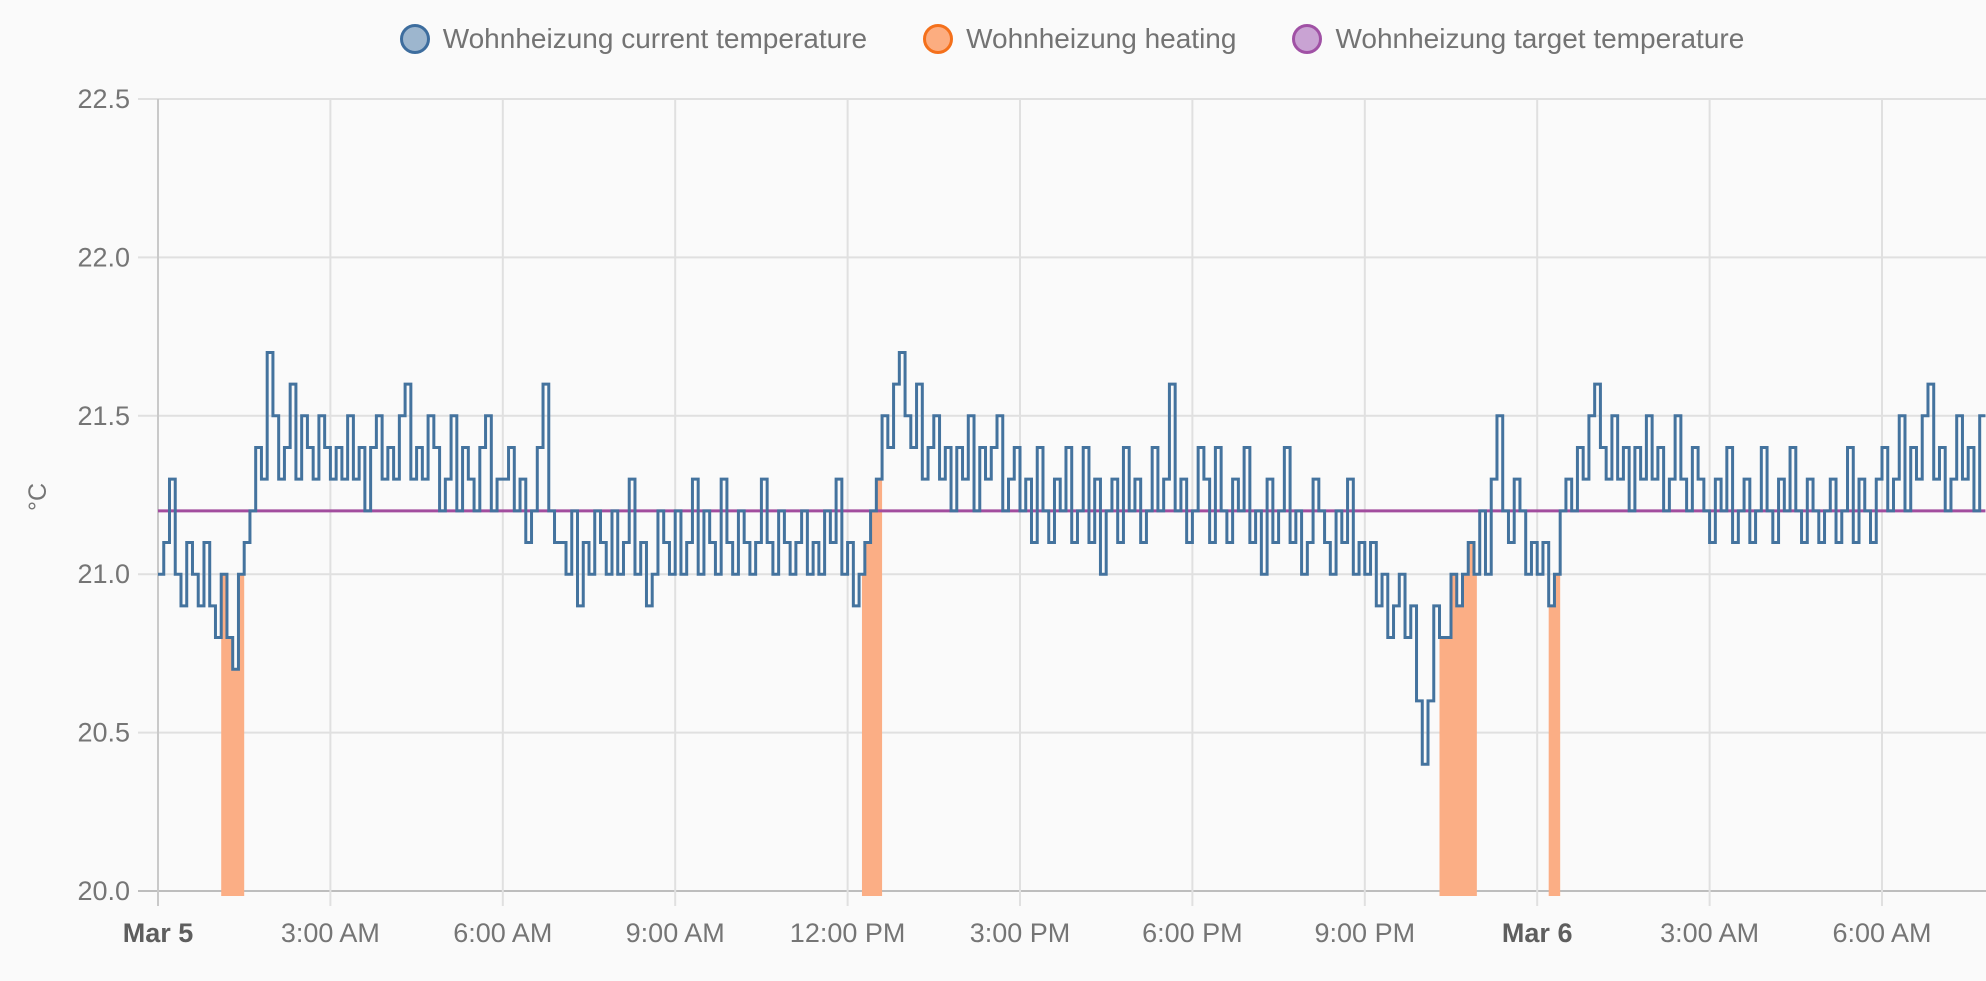 The height and width of the screenshot is (981, 1986). What do you see at coordinates (1101, 38) in the screenshot?
I see `legend-label-heating: Wohnheizung heating` at bounding box center [1101, 38].